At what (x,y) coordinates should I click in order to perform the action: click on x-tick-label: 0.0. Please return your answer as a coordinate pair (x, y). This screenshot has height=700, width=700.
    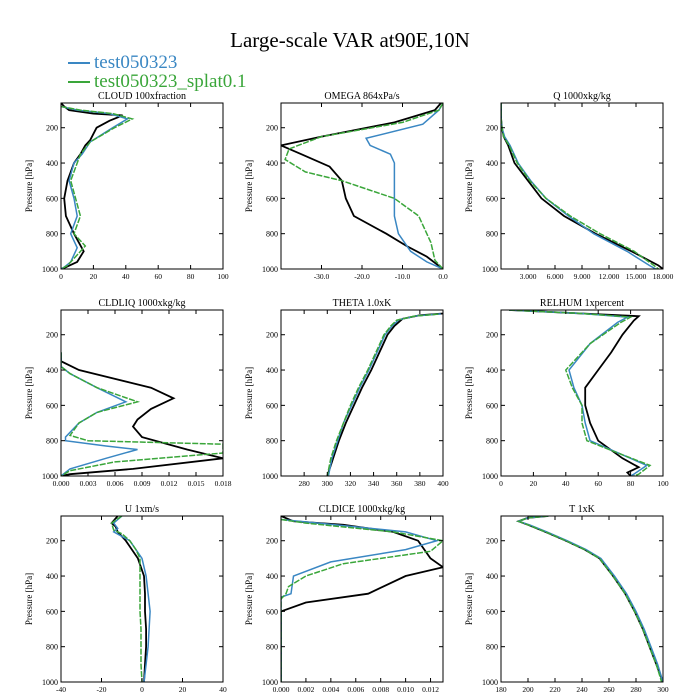
    Looking at the image, I should click on (443, 276).